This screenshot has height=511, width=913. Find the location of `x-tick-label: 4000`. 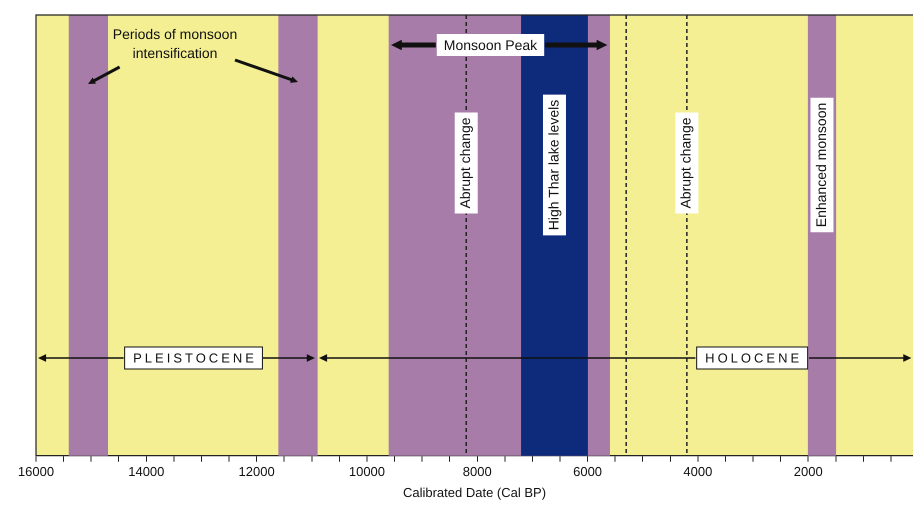

x-tick-label: 4000 is located at coordinates (697, 472).